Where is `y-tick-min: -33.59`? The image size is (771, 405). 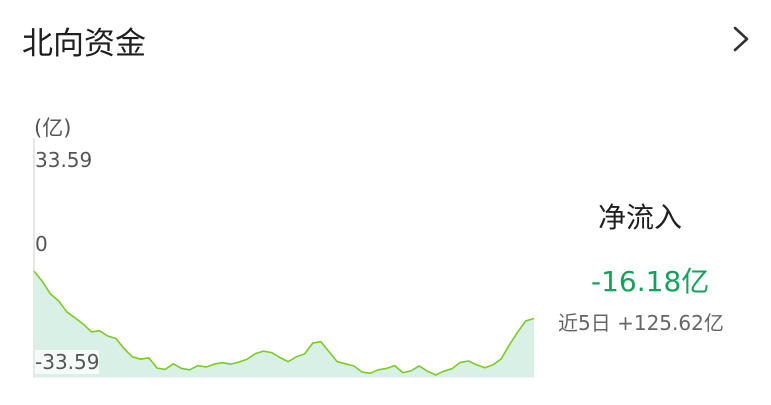
y-tick-min: -33.59 is located at coordinates (67, 362).